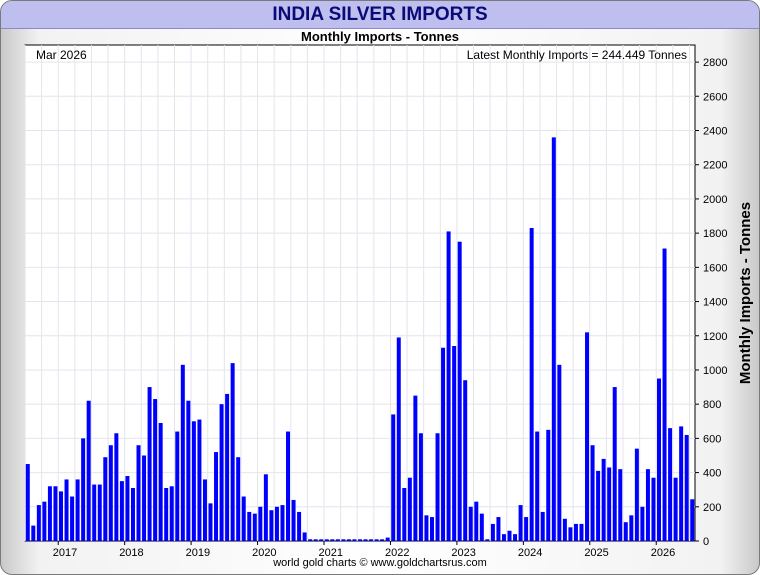 The height and width of the screenshot is (575, 760). I want to click on y-tick-label: 1200, so click(715, 337).